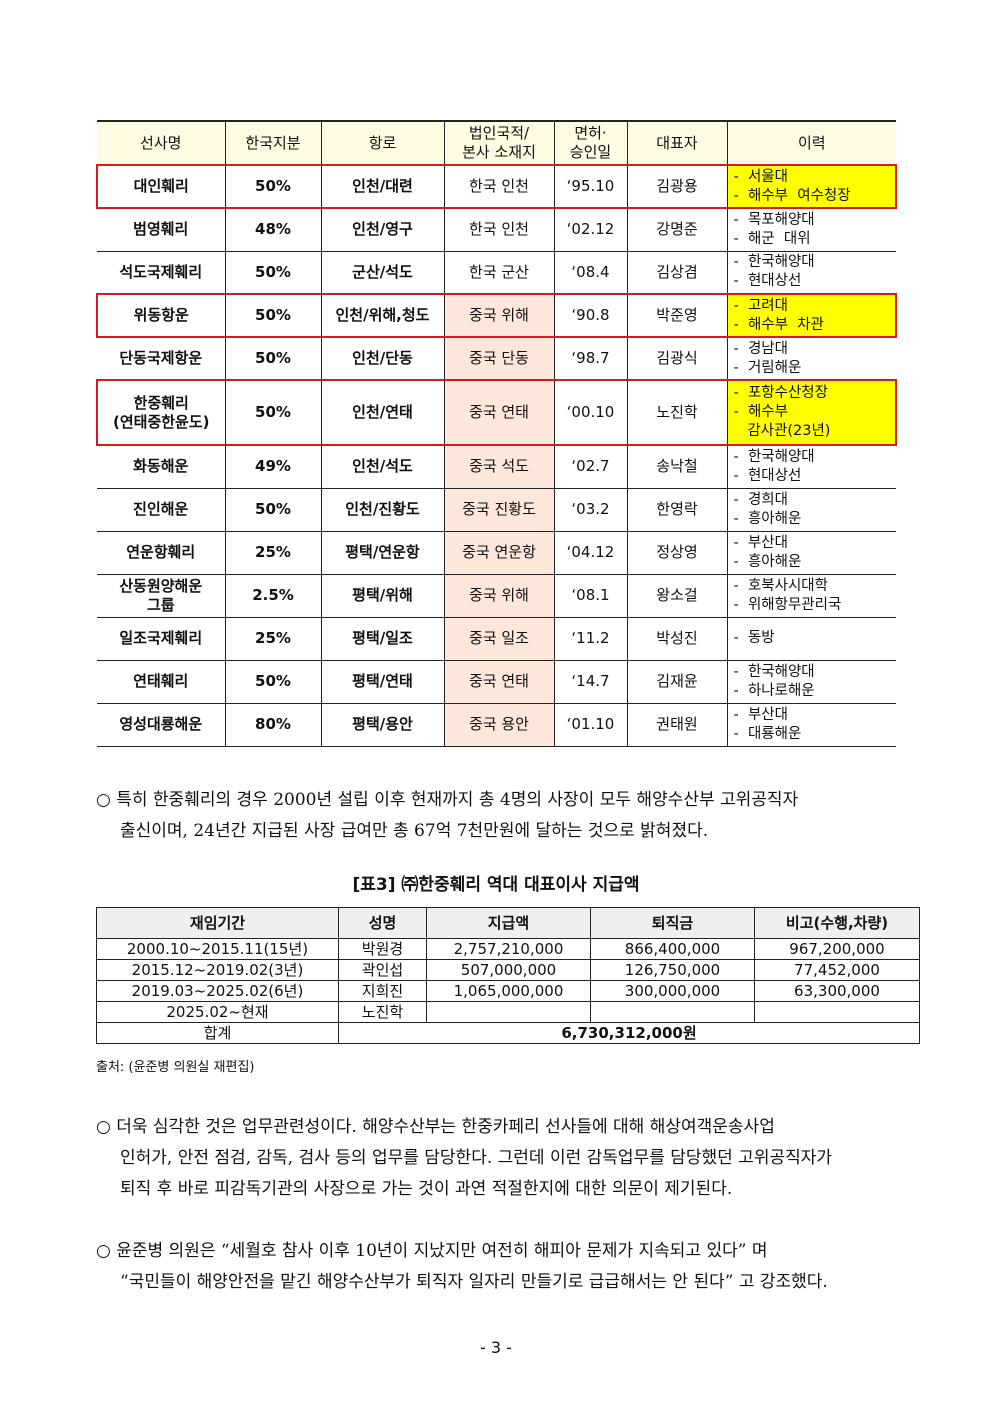 This screenshot has width=992, height=1403. I want to click on page-number: - 3 -, so click(496, 1347).